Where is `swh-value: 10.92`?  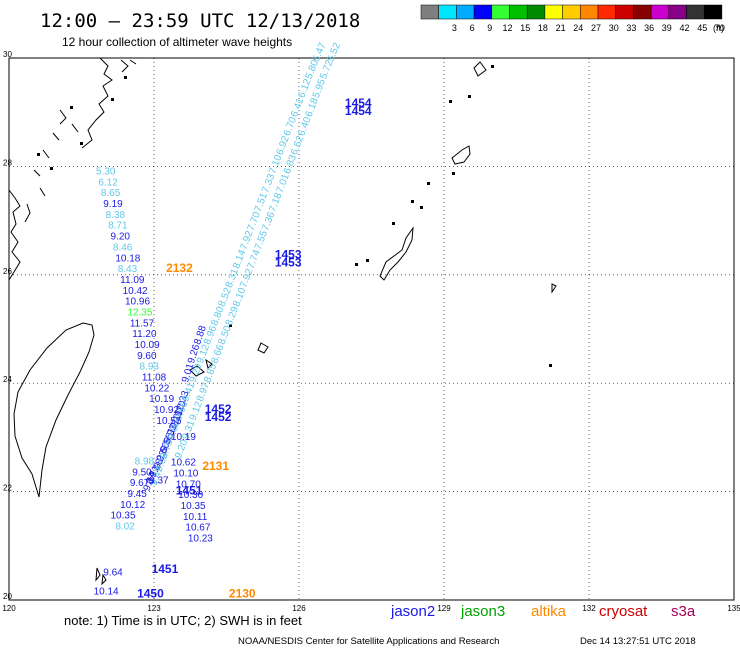
swh-value: 10.92 is located at coordinates (166, 410).